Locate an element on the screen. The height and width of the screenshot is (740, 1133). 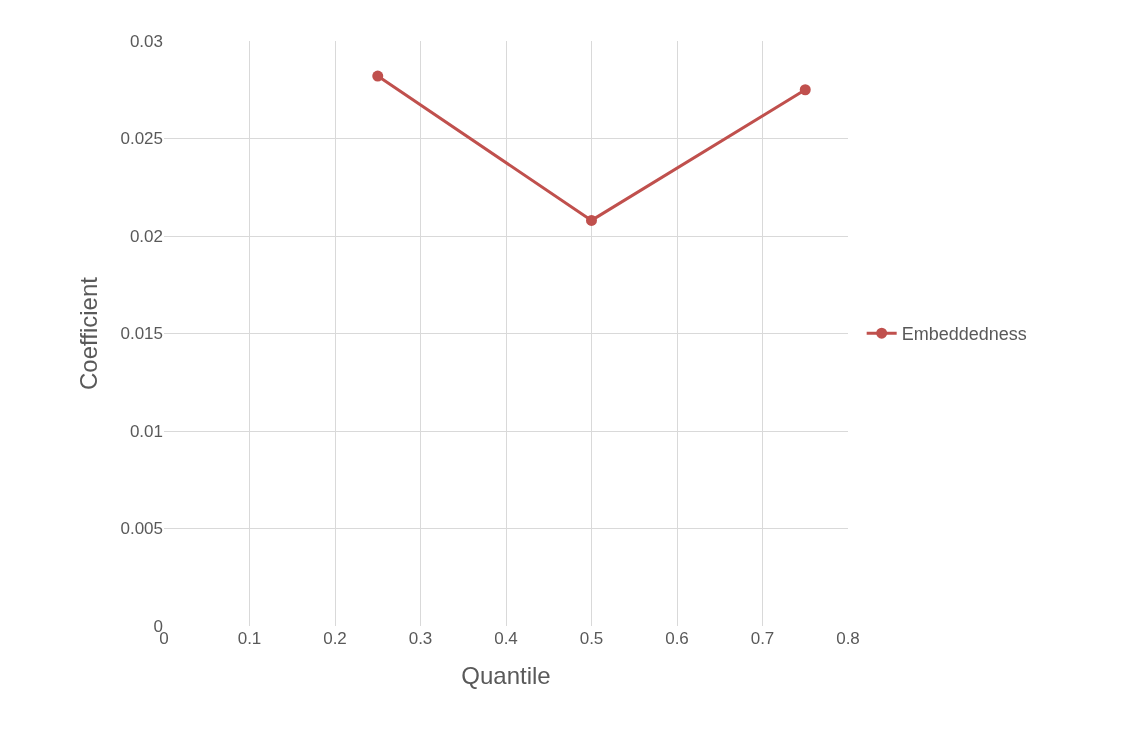
x-tick-label: 0.3 is located at coordinates (420, 638).